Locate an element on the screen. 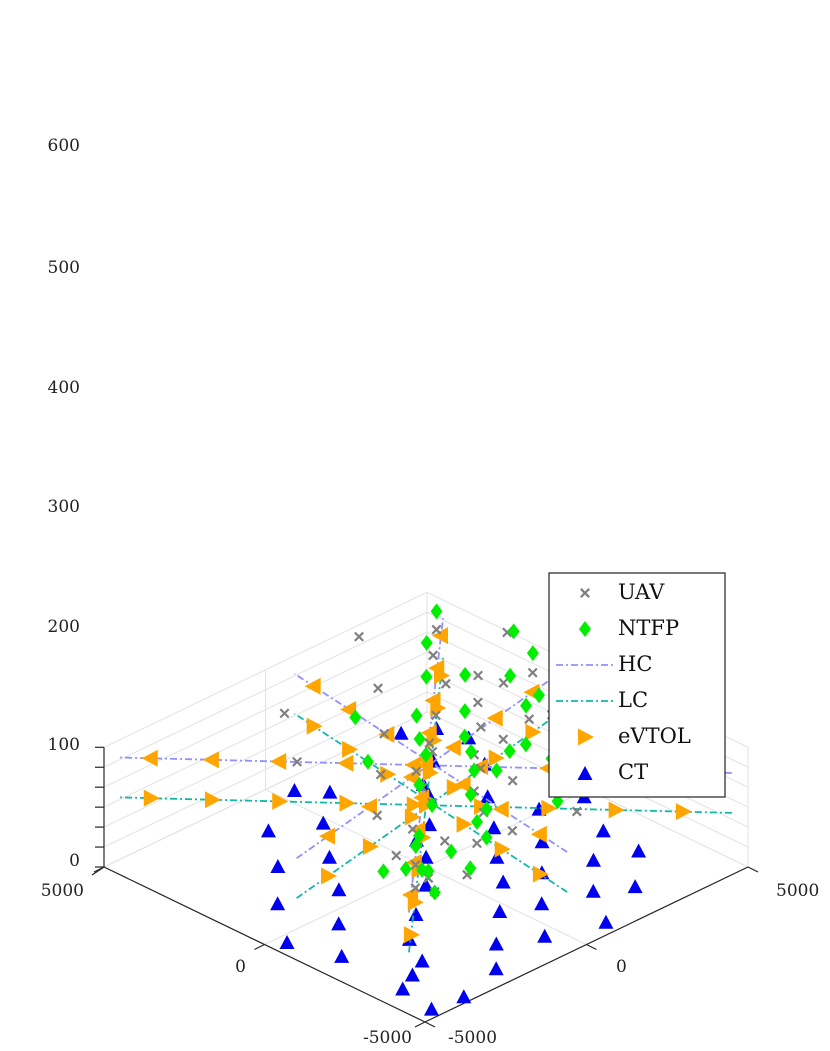 This screenshot has width=830, height=1051. z-tick-label: 400 is located at coordinates (64, 388).